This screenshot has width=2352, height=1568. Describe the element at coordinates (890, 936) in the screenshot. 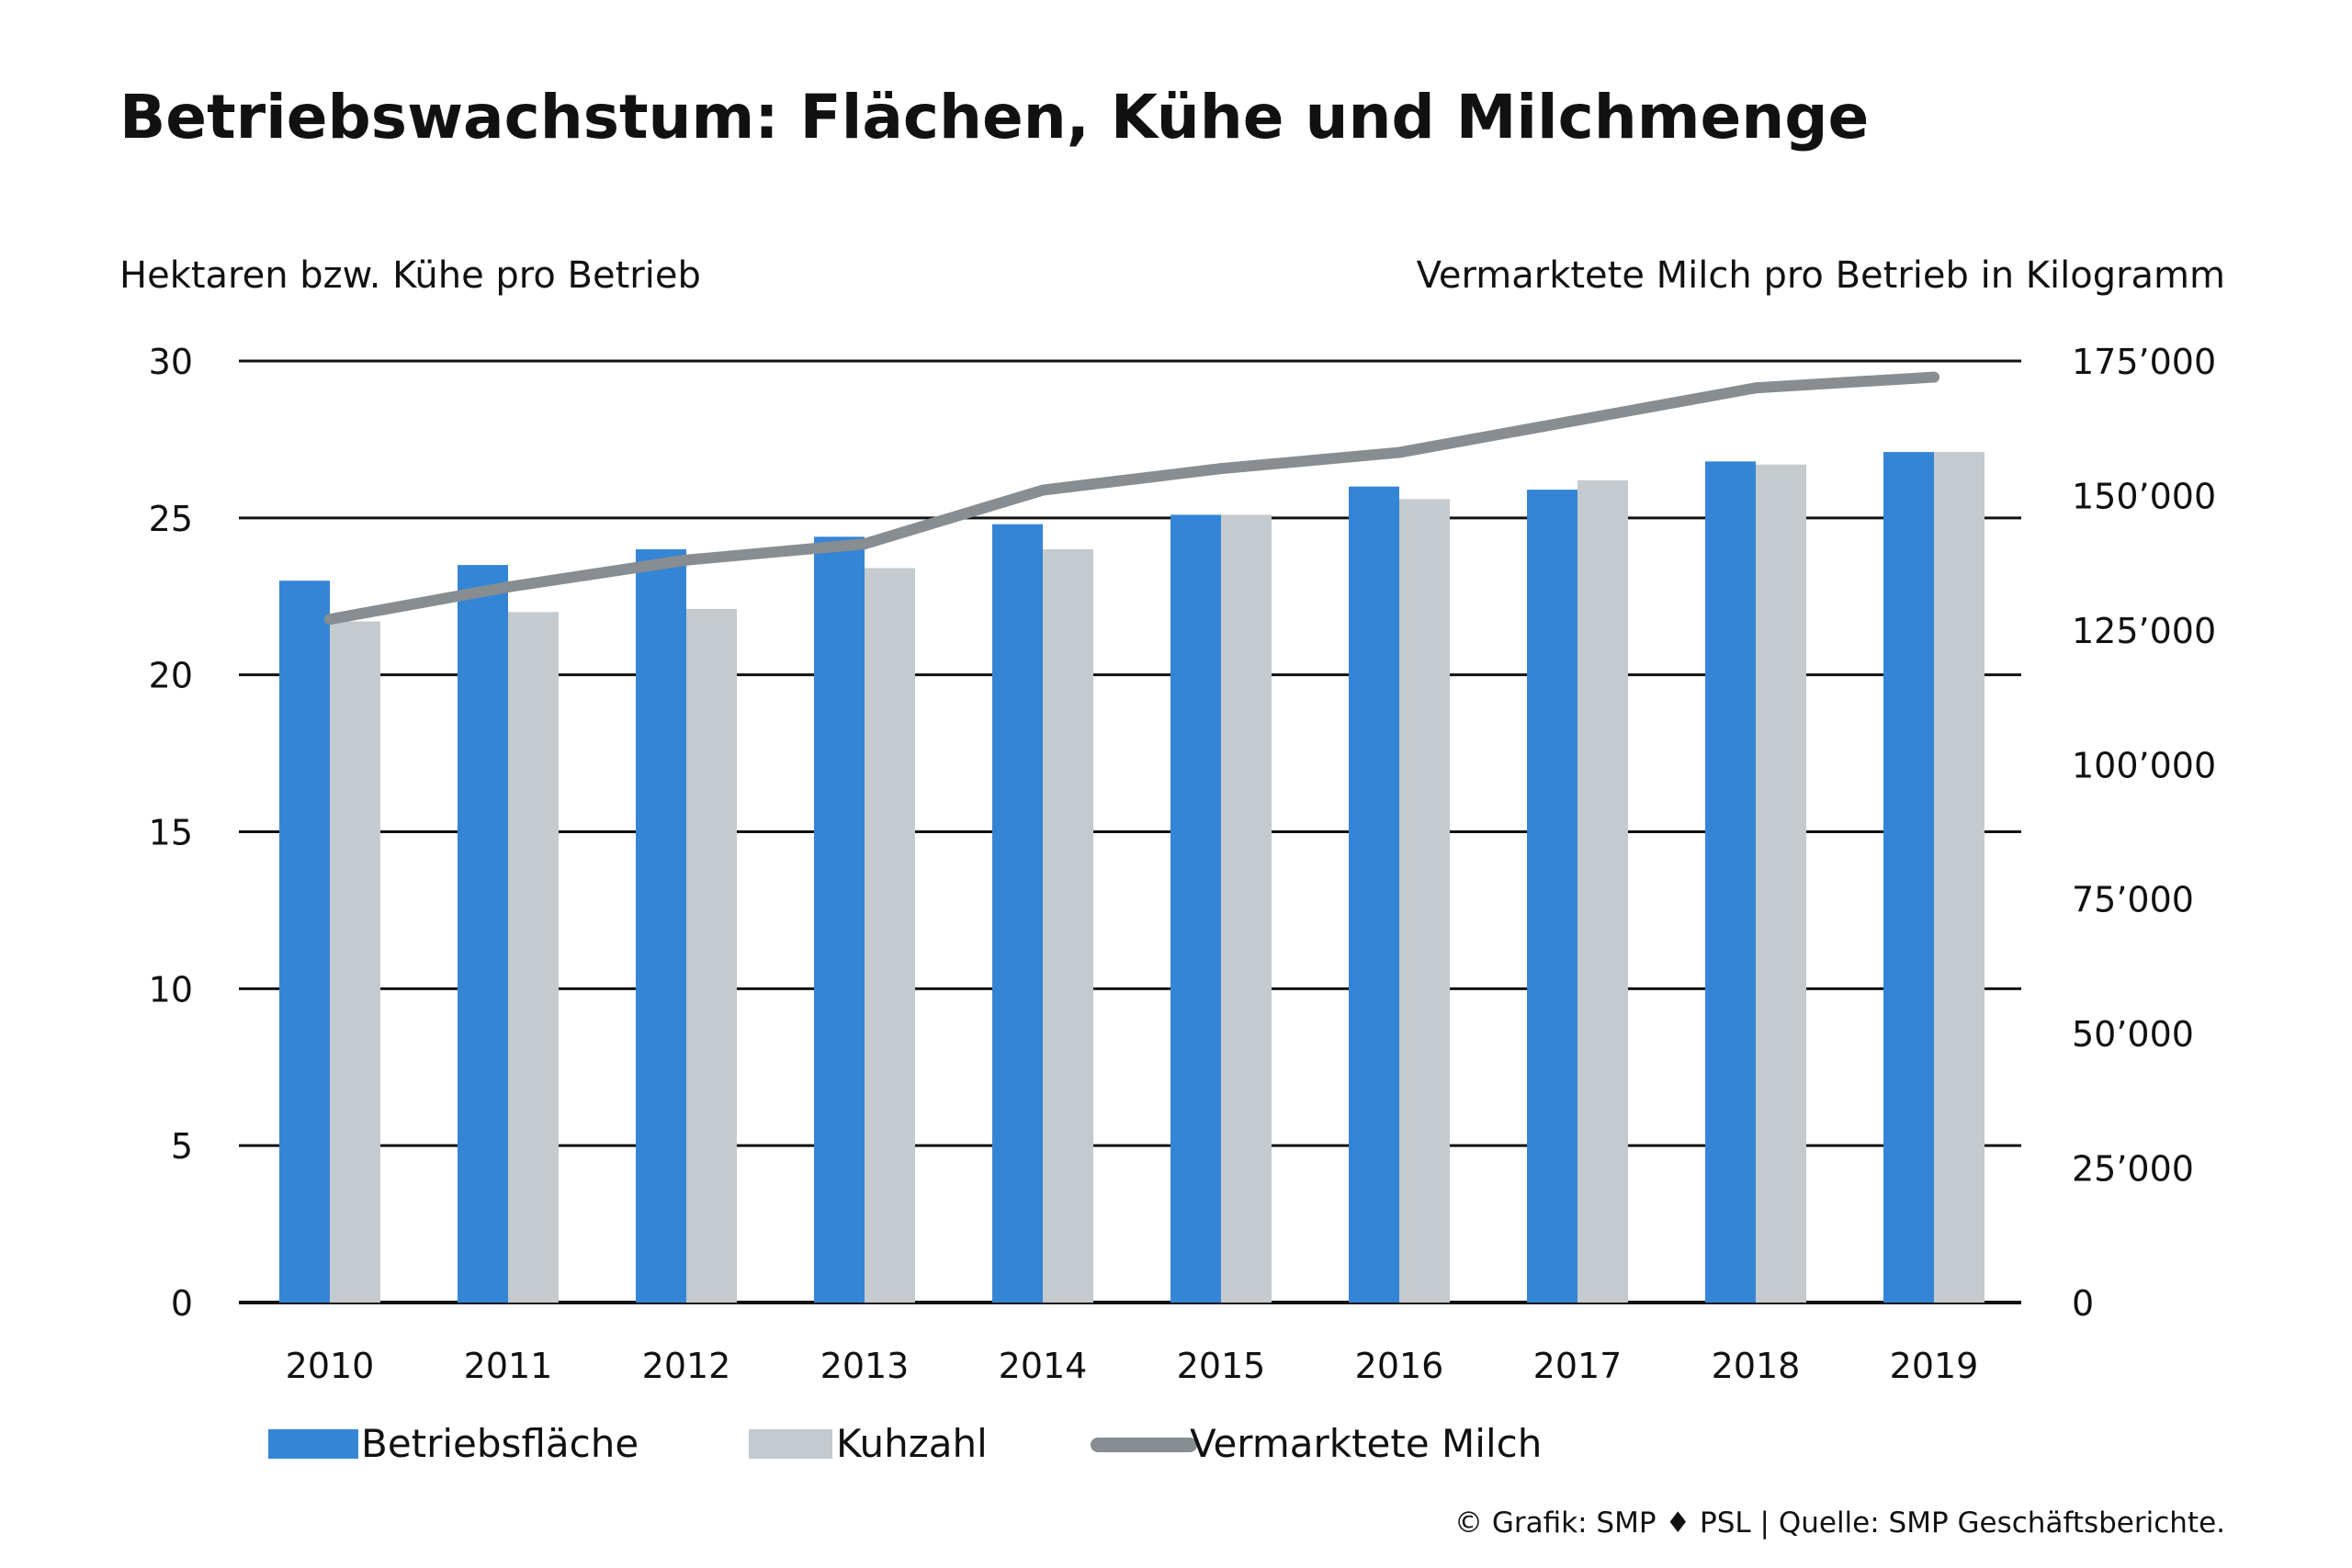

I see `bar-kuhzahl-2013` at that location.